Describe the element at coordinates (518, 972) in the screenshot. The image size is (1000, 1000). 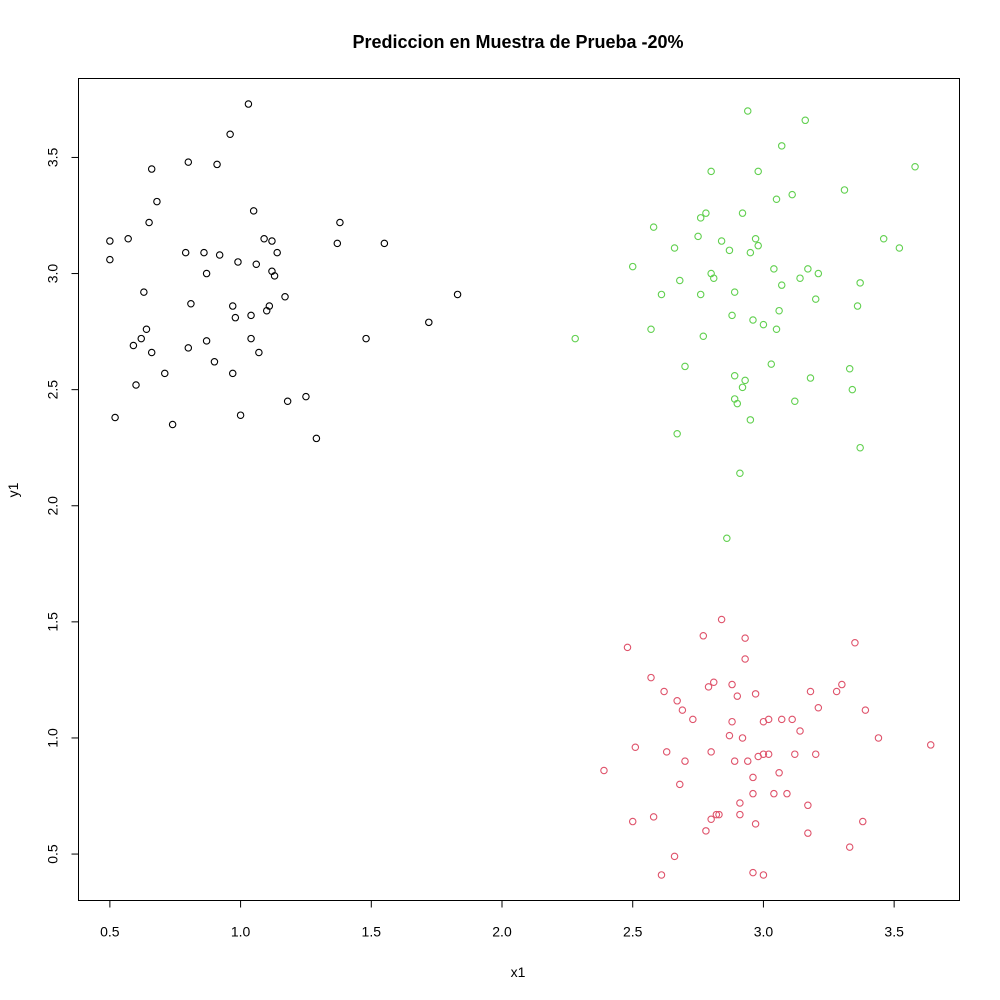
I see `x-axis-title: x1` at that location.